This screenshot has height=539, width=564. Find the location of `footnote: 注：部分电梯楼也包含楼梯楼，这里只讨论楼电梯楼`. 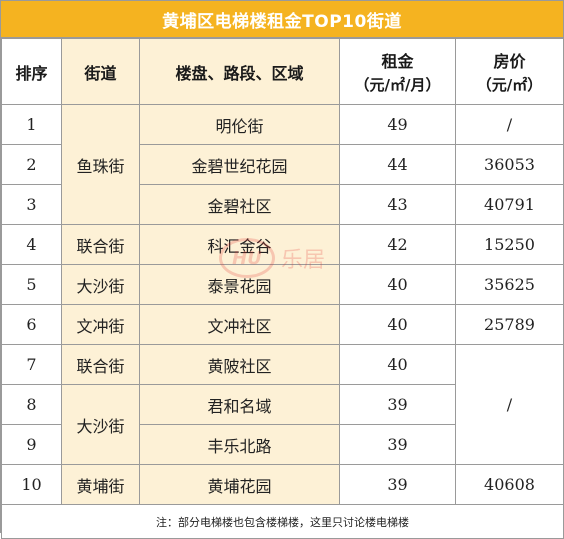

footnote: 注：部分电梯楼也包含楼梯楼，这里只讨论楼电梯楼 is located at coordinates (282, 521).